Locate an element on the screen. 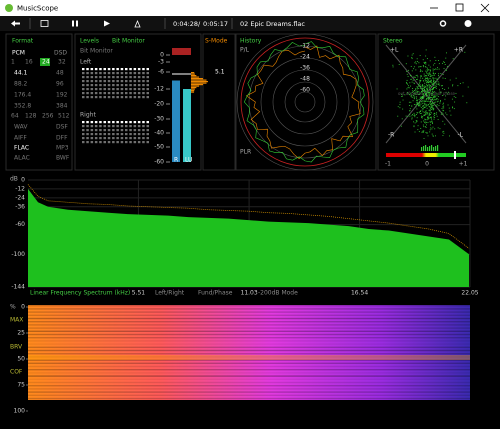  format-item: 512 is located at coordinates (64, 116).